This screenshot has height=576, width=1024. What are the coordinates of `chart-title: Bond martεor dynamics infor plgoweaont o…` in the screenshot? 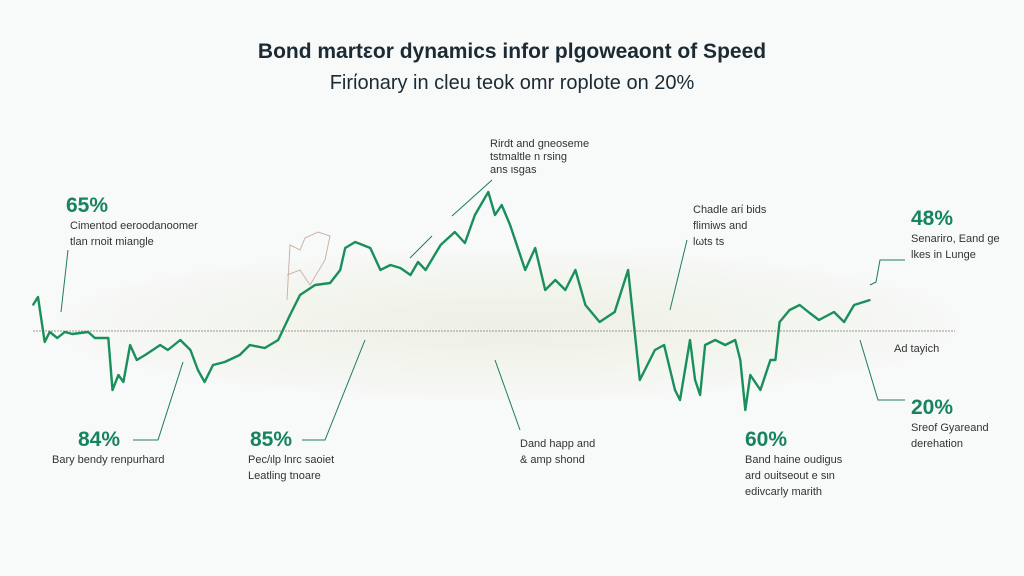 It's located at (512, 51).